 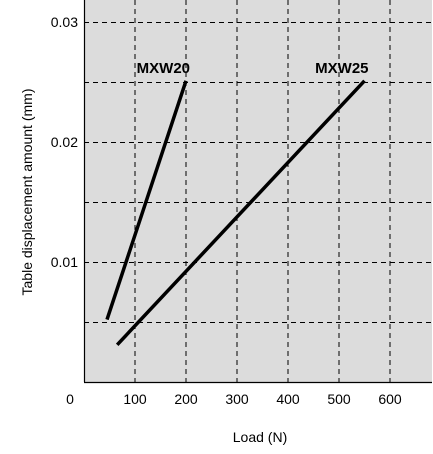 I want to click on series-labels: MXW20 MXW25, so click(x=253, y=68).